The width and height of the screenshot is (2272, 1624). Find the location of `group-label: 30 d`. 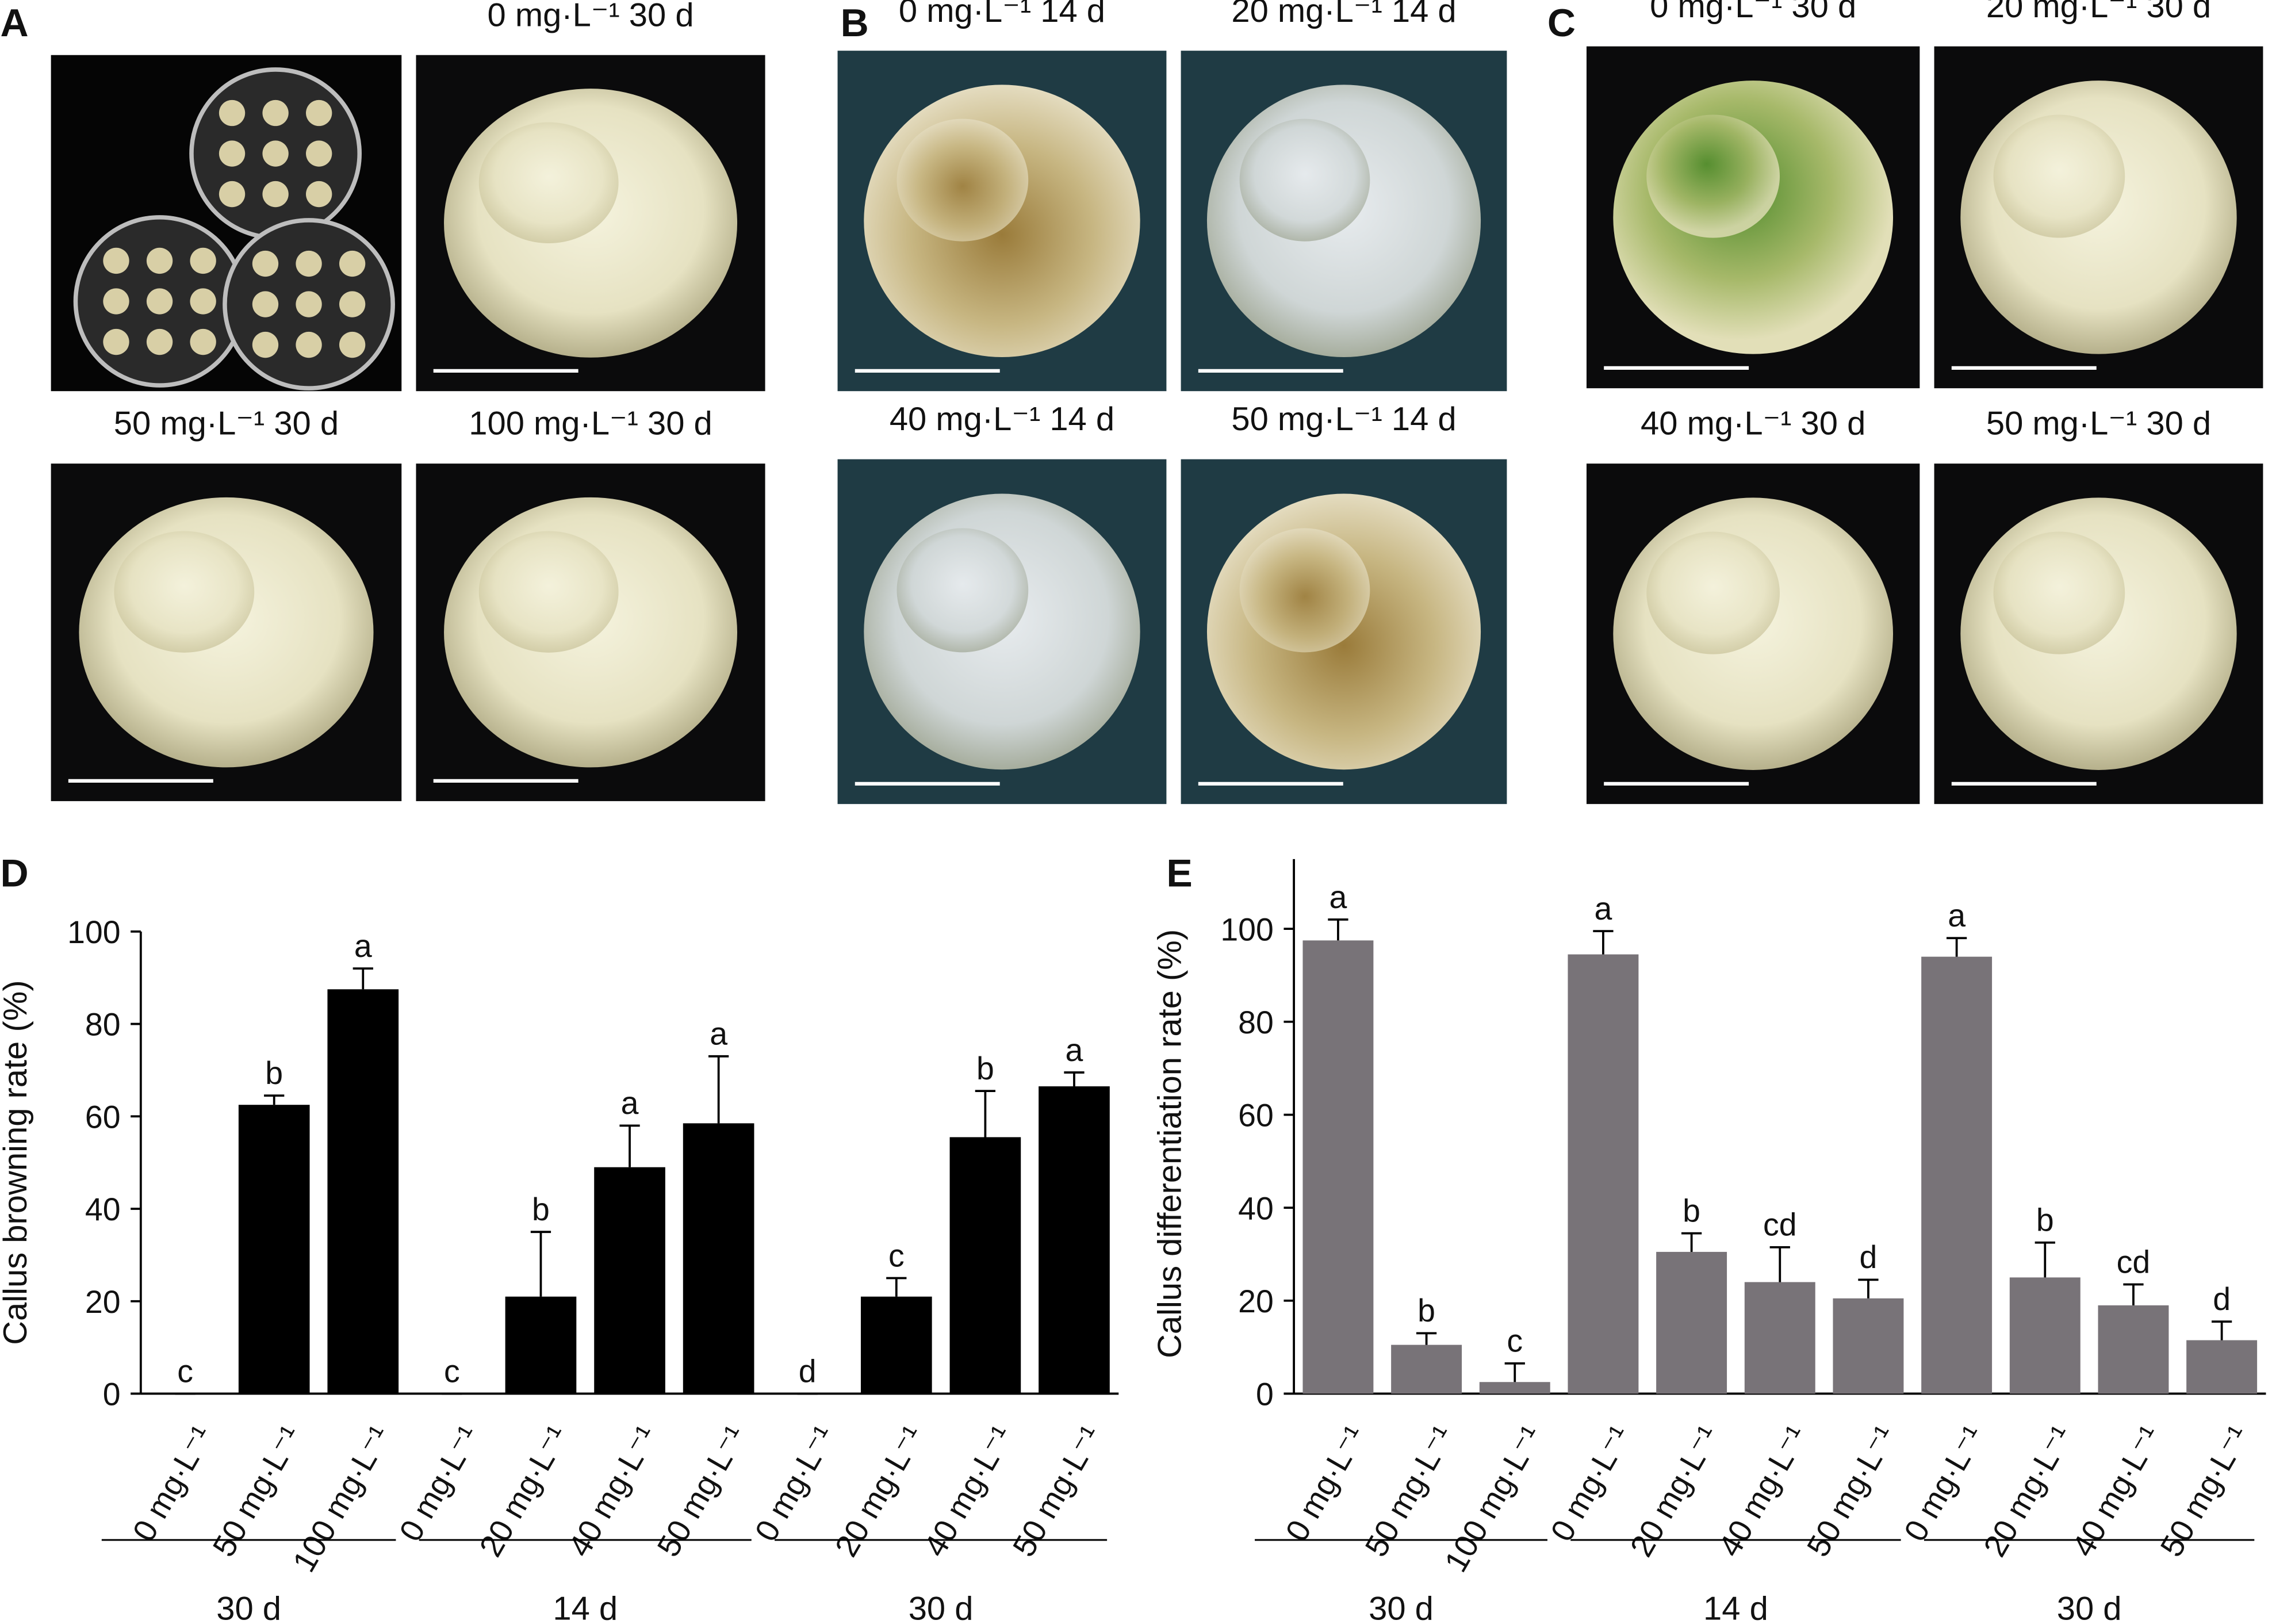

group-label: 30 d is located at coordinates (248, 1607).